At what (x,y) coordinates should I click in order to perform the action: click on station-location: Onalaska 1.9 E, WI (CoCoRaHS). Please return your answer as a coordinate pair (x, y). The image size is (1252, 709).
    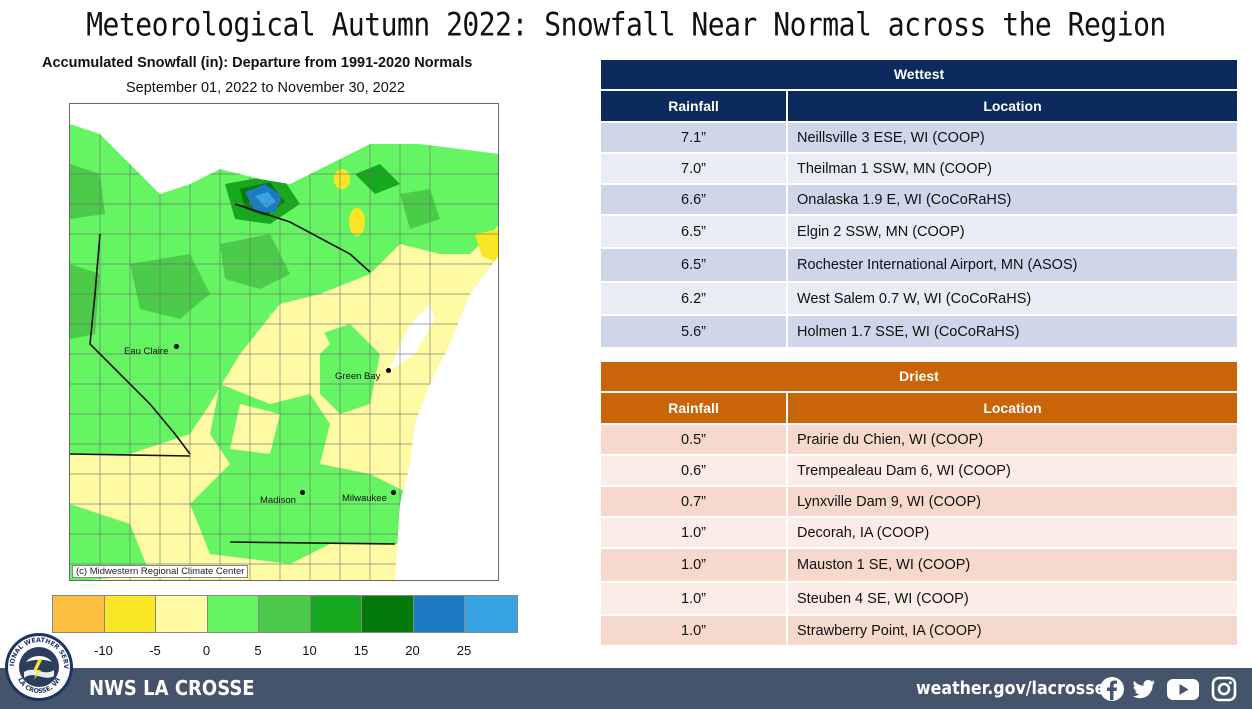
    Looking at the image, I should click on (1011, 199).